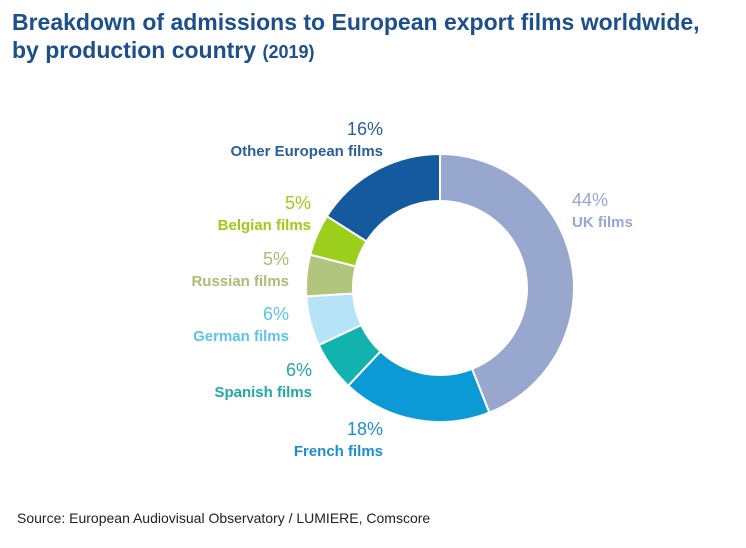 Image resolution: width=746 pixels, height=548 pixels. I want to click on label-name-russian-films: Russian films, so click(240, 281).